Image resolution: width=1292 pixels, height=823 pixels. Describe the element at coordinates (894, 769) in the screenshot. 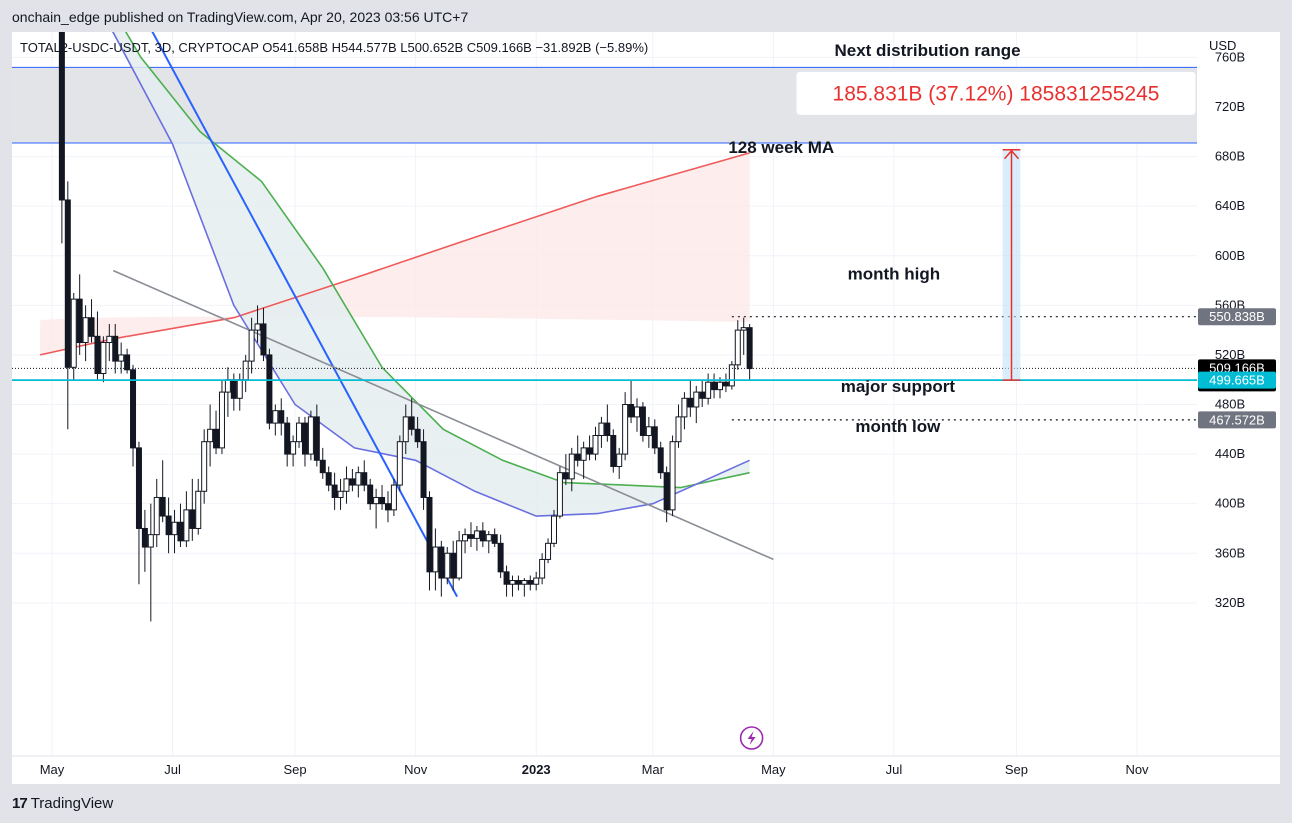

I see `x-tick-label: Jul` at that location.